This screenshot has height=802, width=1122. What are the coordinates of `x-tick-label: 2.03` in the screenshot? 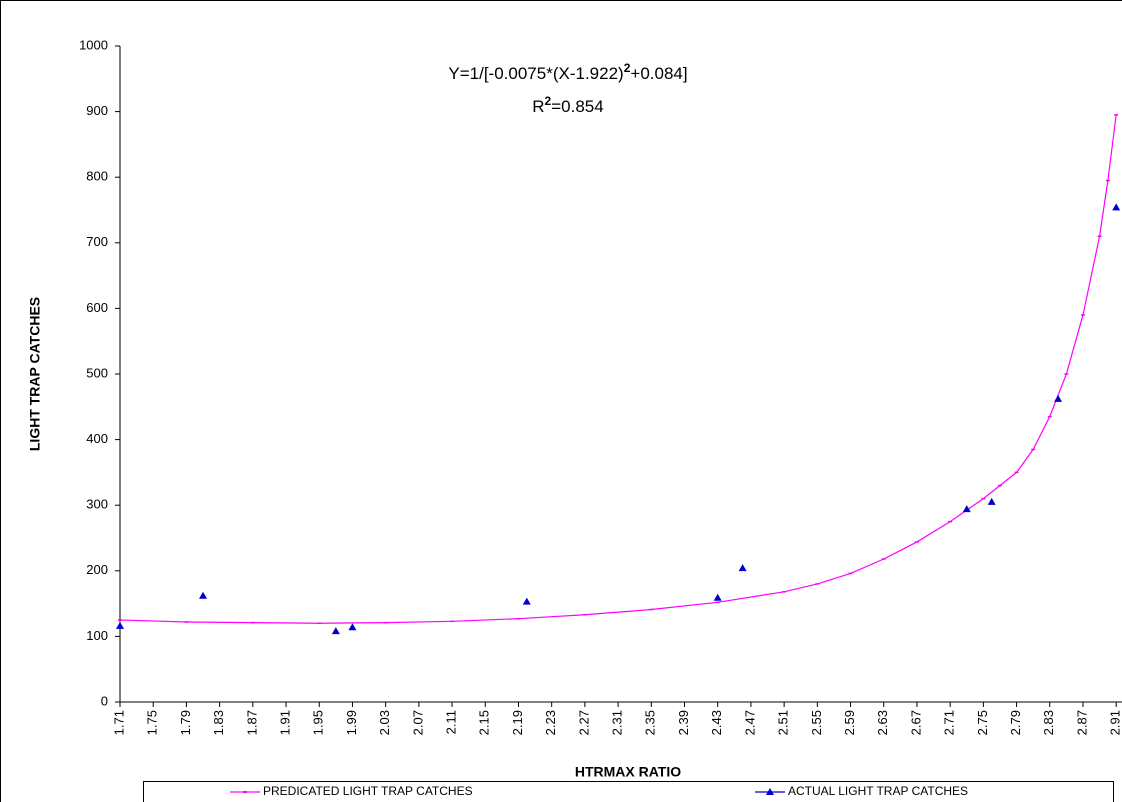 It's located at (384, 722).